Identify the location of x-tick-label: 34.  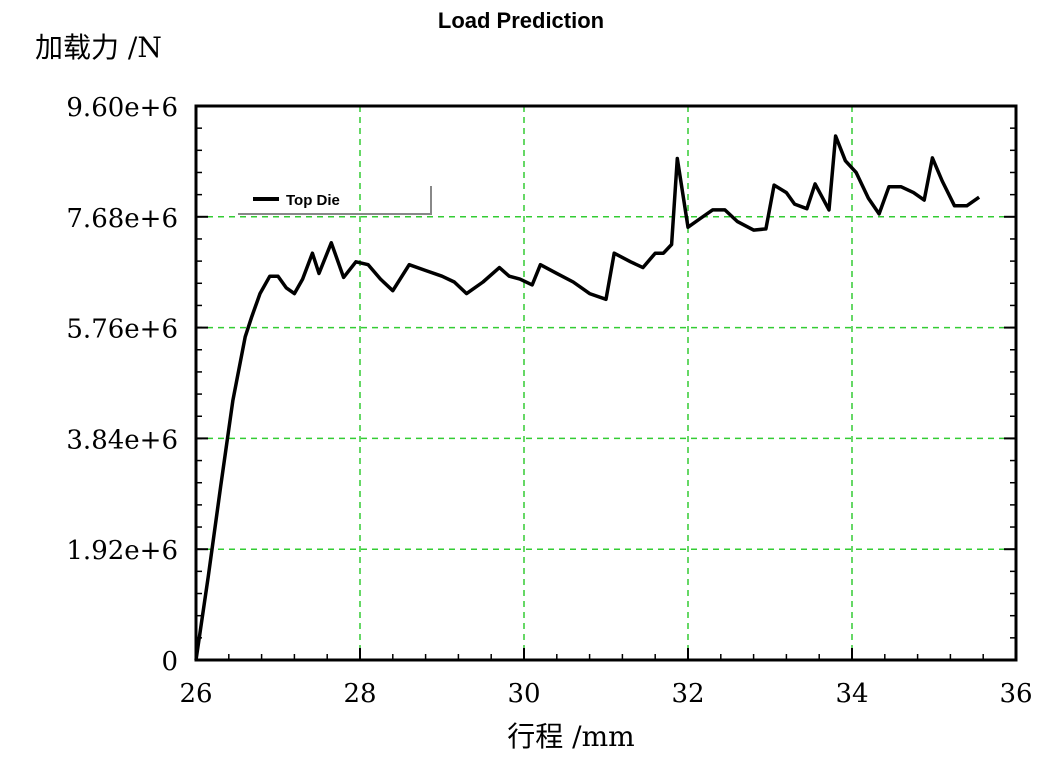
(851, 694).